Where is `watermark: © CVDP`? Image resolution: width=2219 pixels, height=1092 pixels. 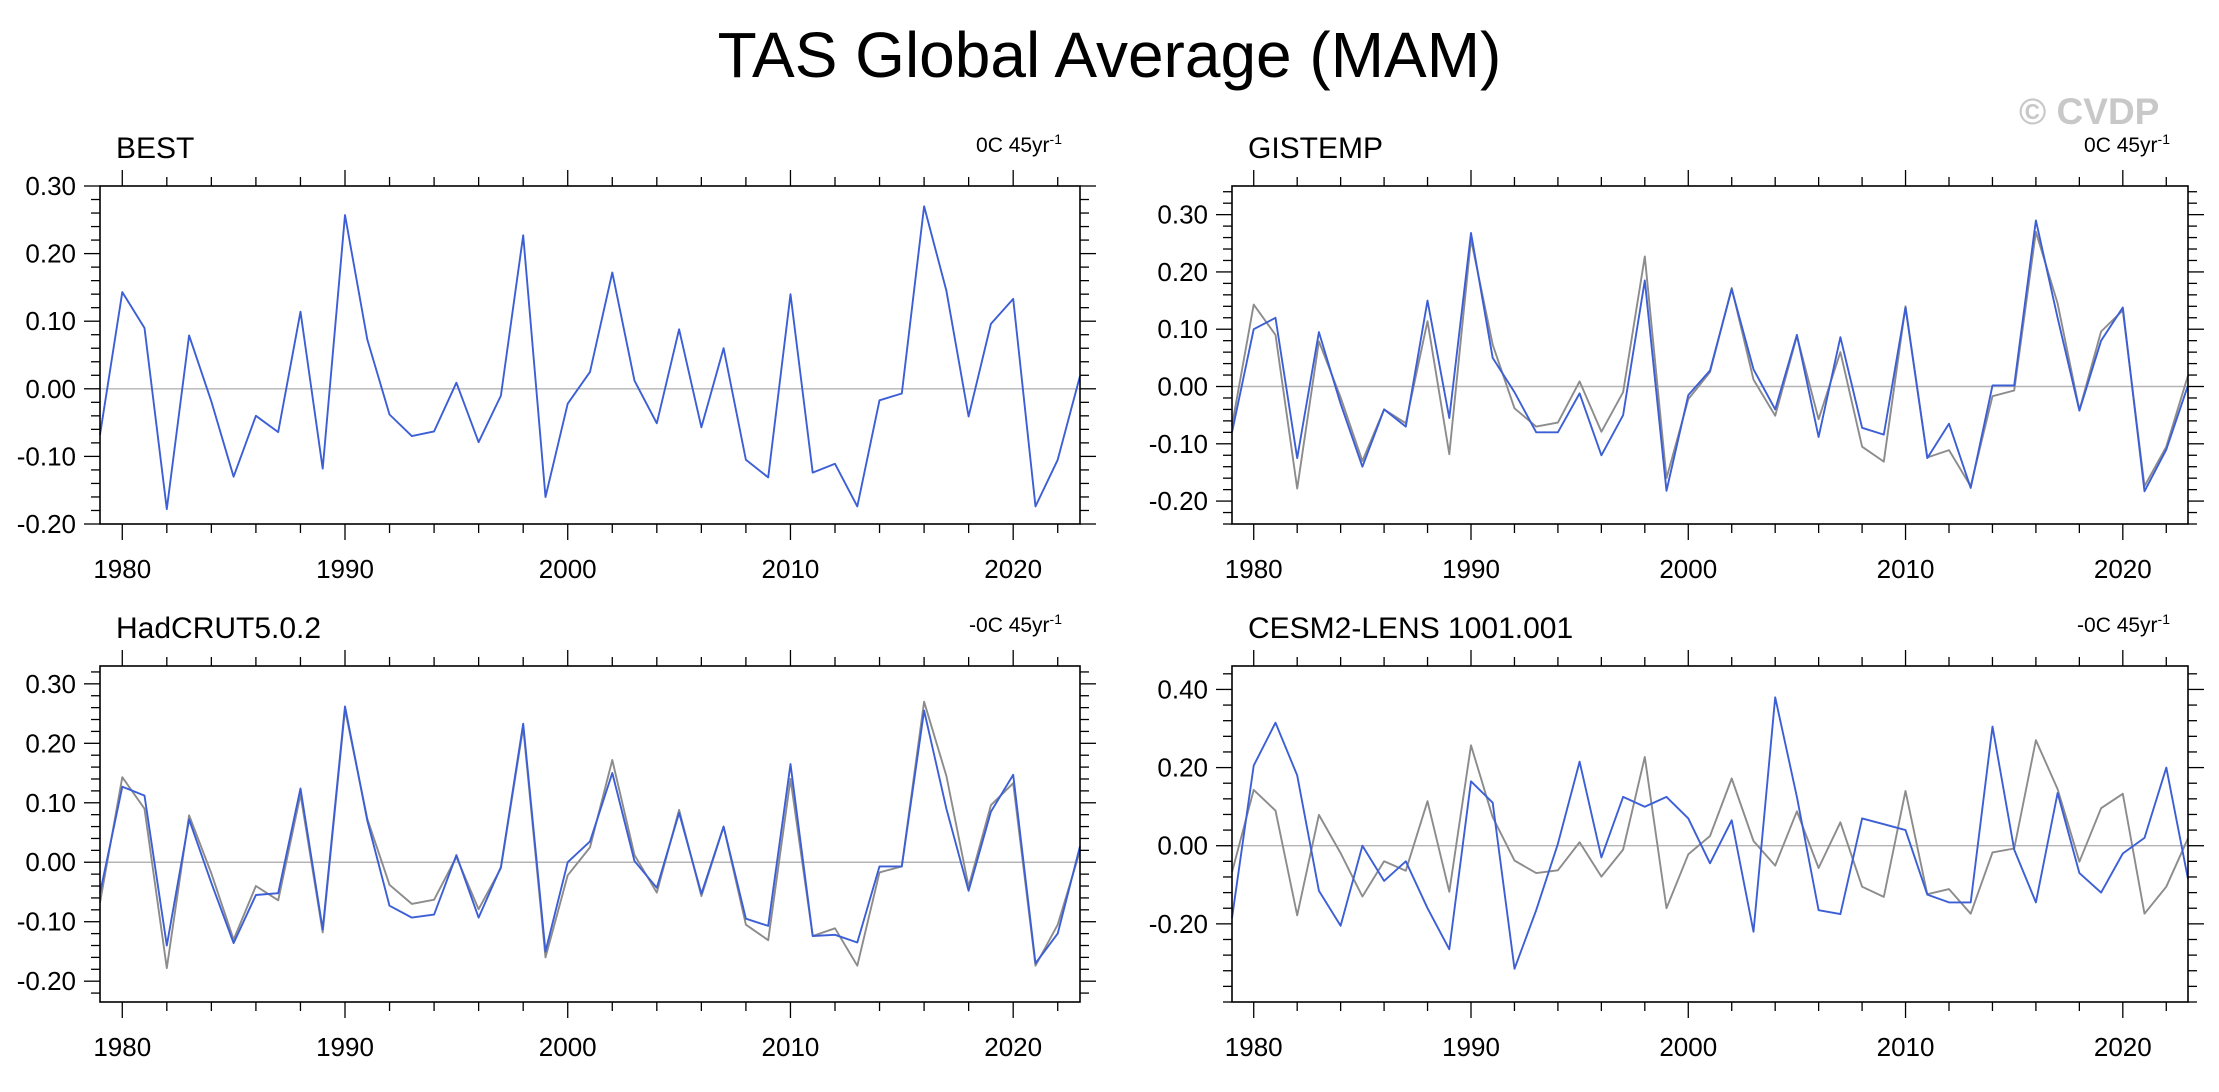
watermark: © CVDP is located at coordinates (2089, 111).